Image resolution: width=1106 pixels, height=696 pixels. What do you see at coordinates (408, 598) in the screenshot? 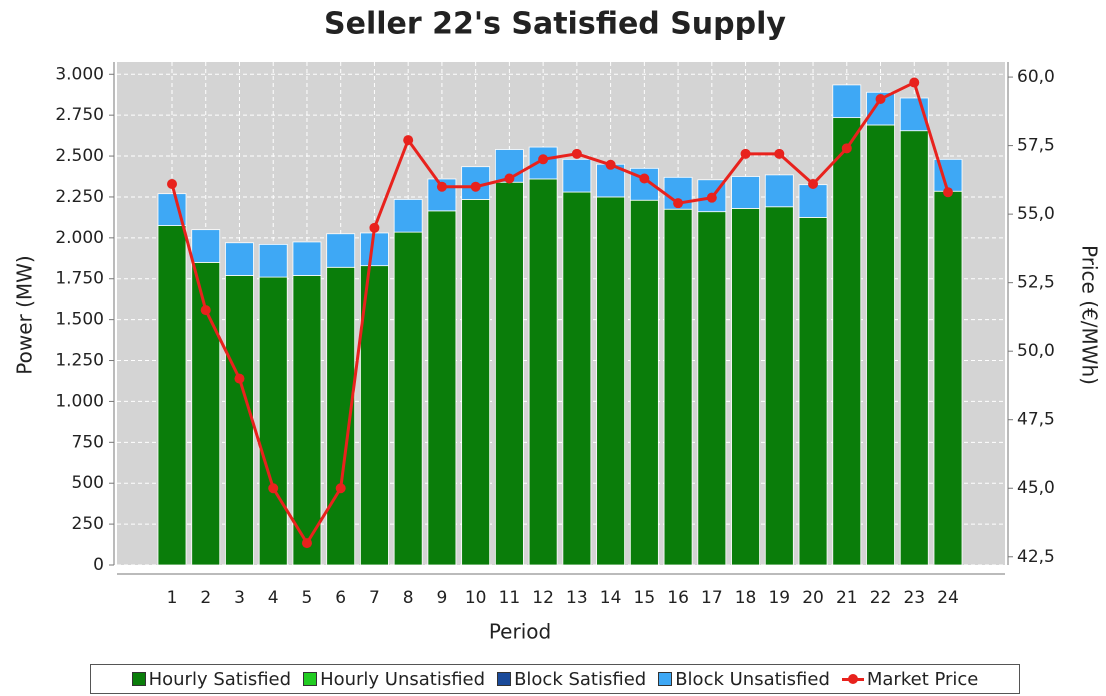
I see `x-tick-label: 8` at bounding box center [408, 598].